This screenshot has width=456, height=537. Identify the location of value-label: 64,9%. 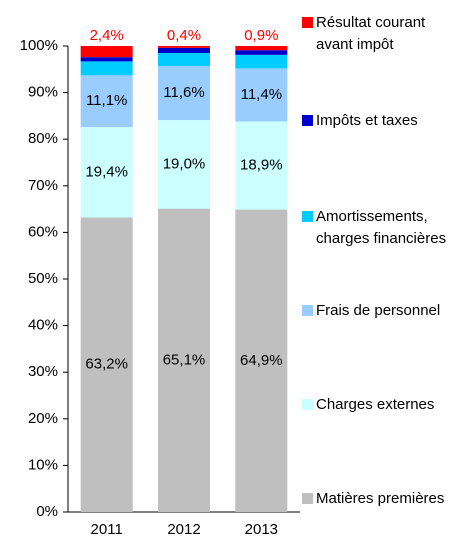
(261, 360).